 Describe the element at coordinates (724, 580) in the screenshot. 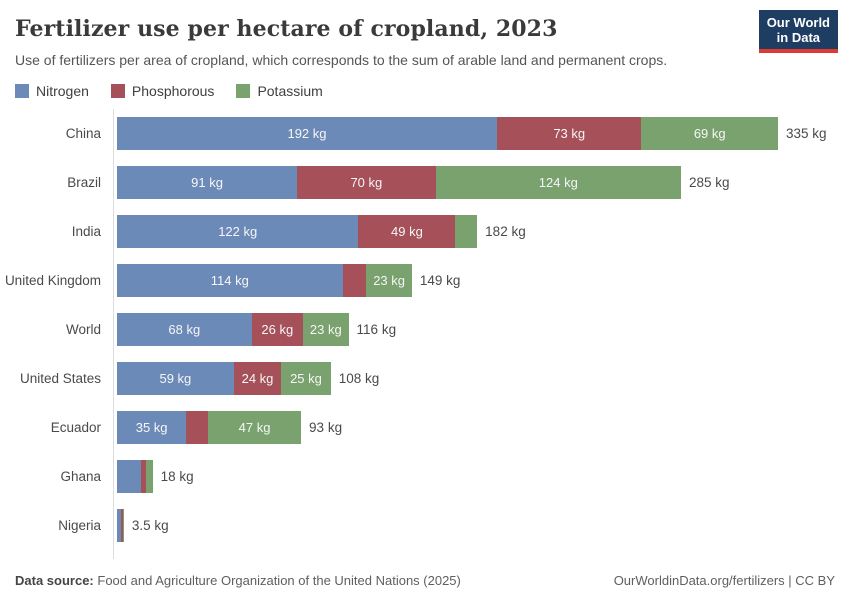

I see `attribution-link: OurWorldinData.org/fertilizers | CC BY` at that location.